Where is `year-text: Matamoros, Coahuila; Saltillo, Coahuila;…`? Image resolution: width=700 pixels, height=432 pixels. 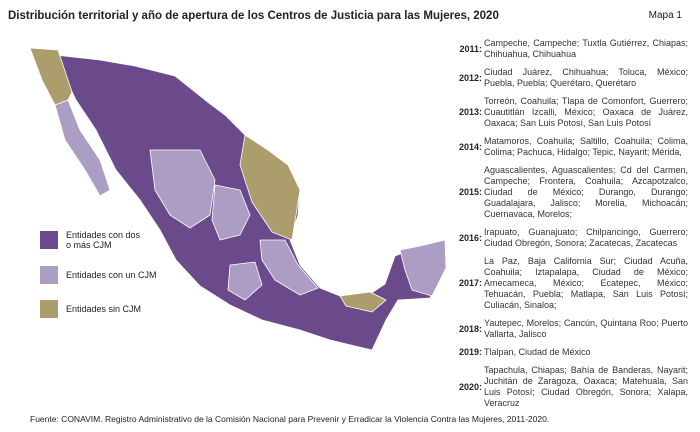 year-text: Matamoros, Coahuila; Saltillo, Coahuila;… is located at coordinates (586, 146).